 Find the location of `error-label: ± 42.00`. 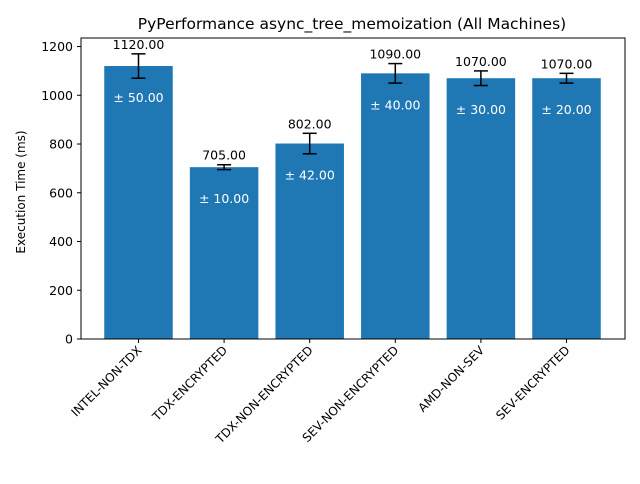

error-label: ± 42.00 is located at coordinates (310, 175).